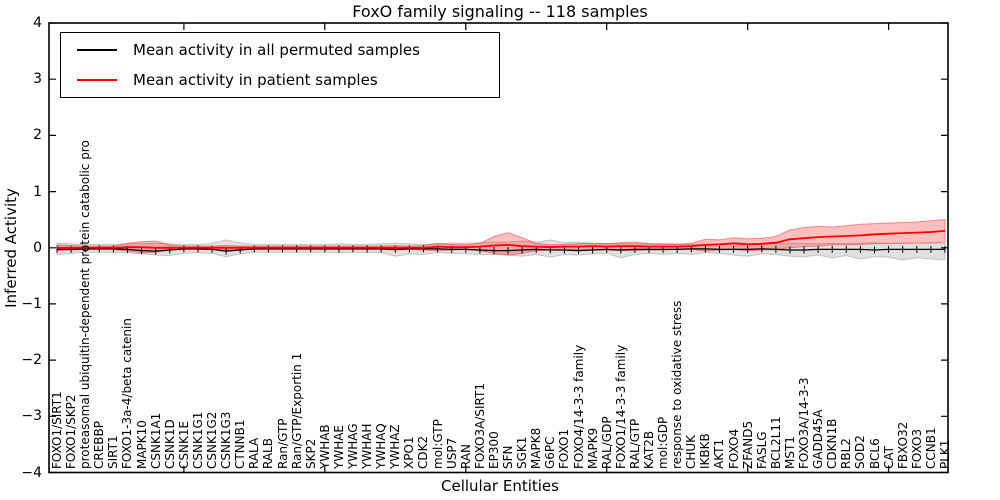 This screenshot has width=1000, height=500. What do you see at coordinates (691, 451) in the screenshot?
I see `x-tick-label: CHUK` at bounding box center [691, 451].